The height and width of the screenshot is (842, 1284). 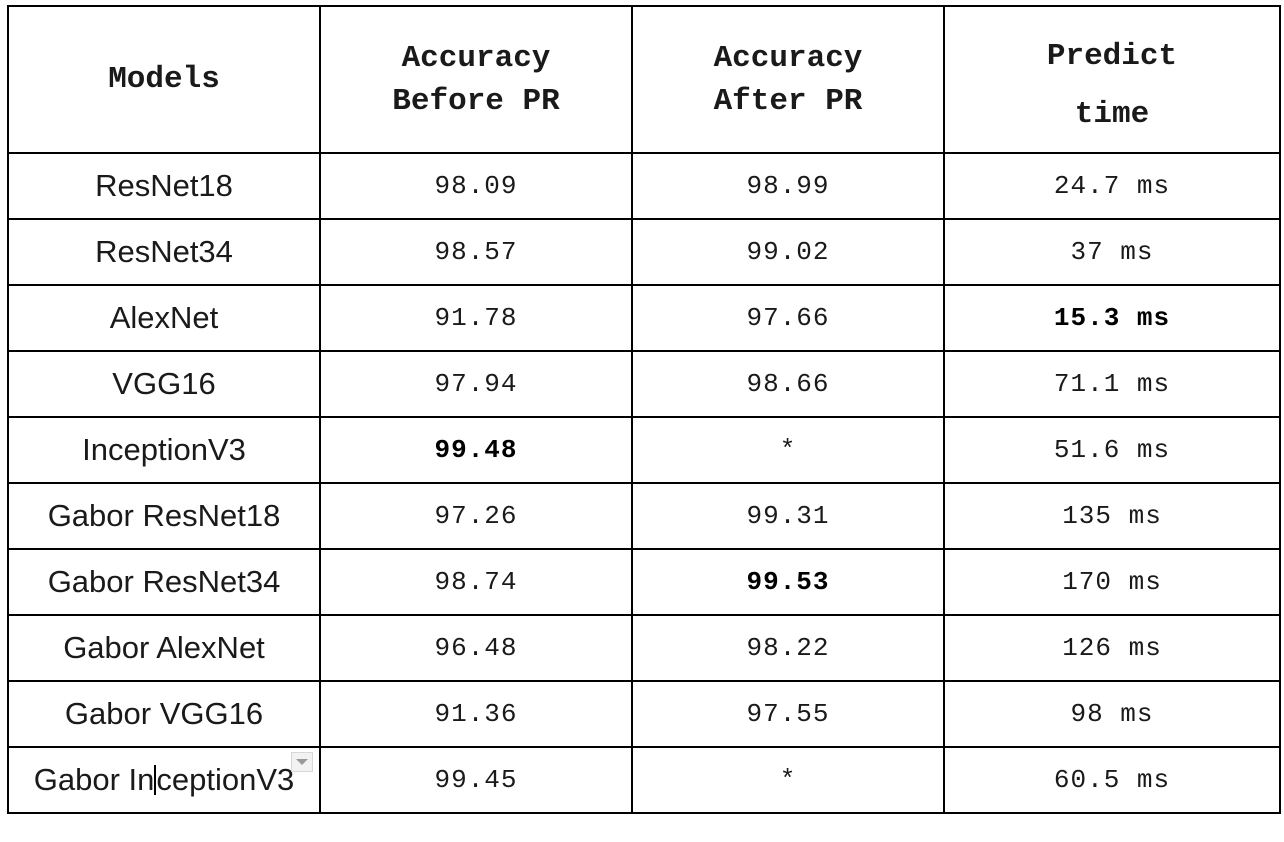 What do you see at coordinates (788, 252) in the screenshot?
I see `accuracy-after-cell: 99.02` at bounding box center [788, 252].